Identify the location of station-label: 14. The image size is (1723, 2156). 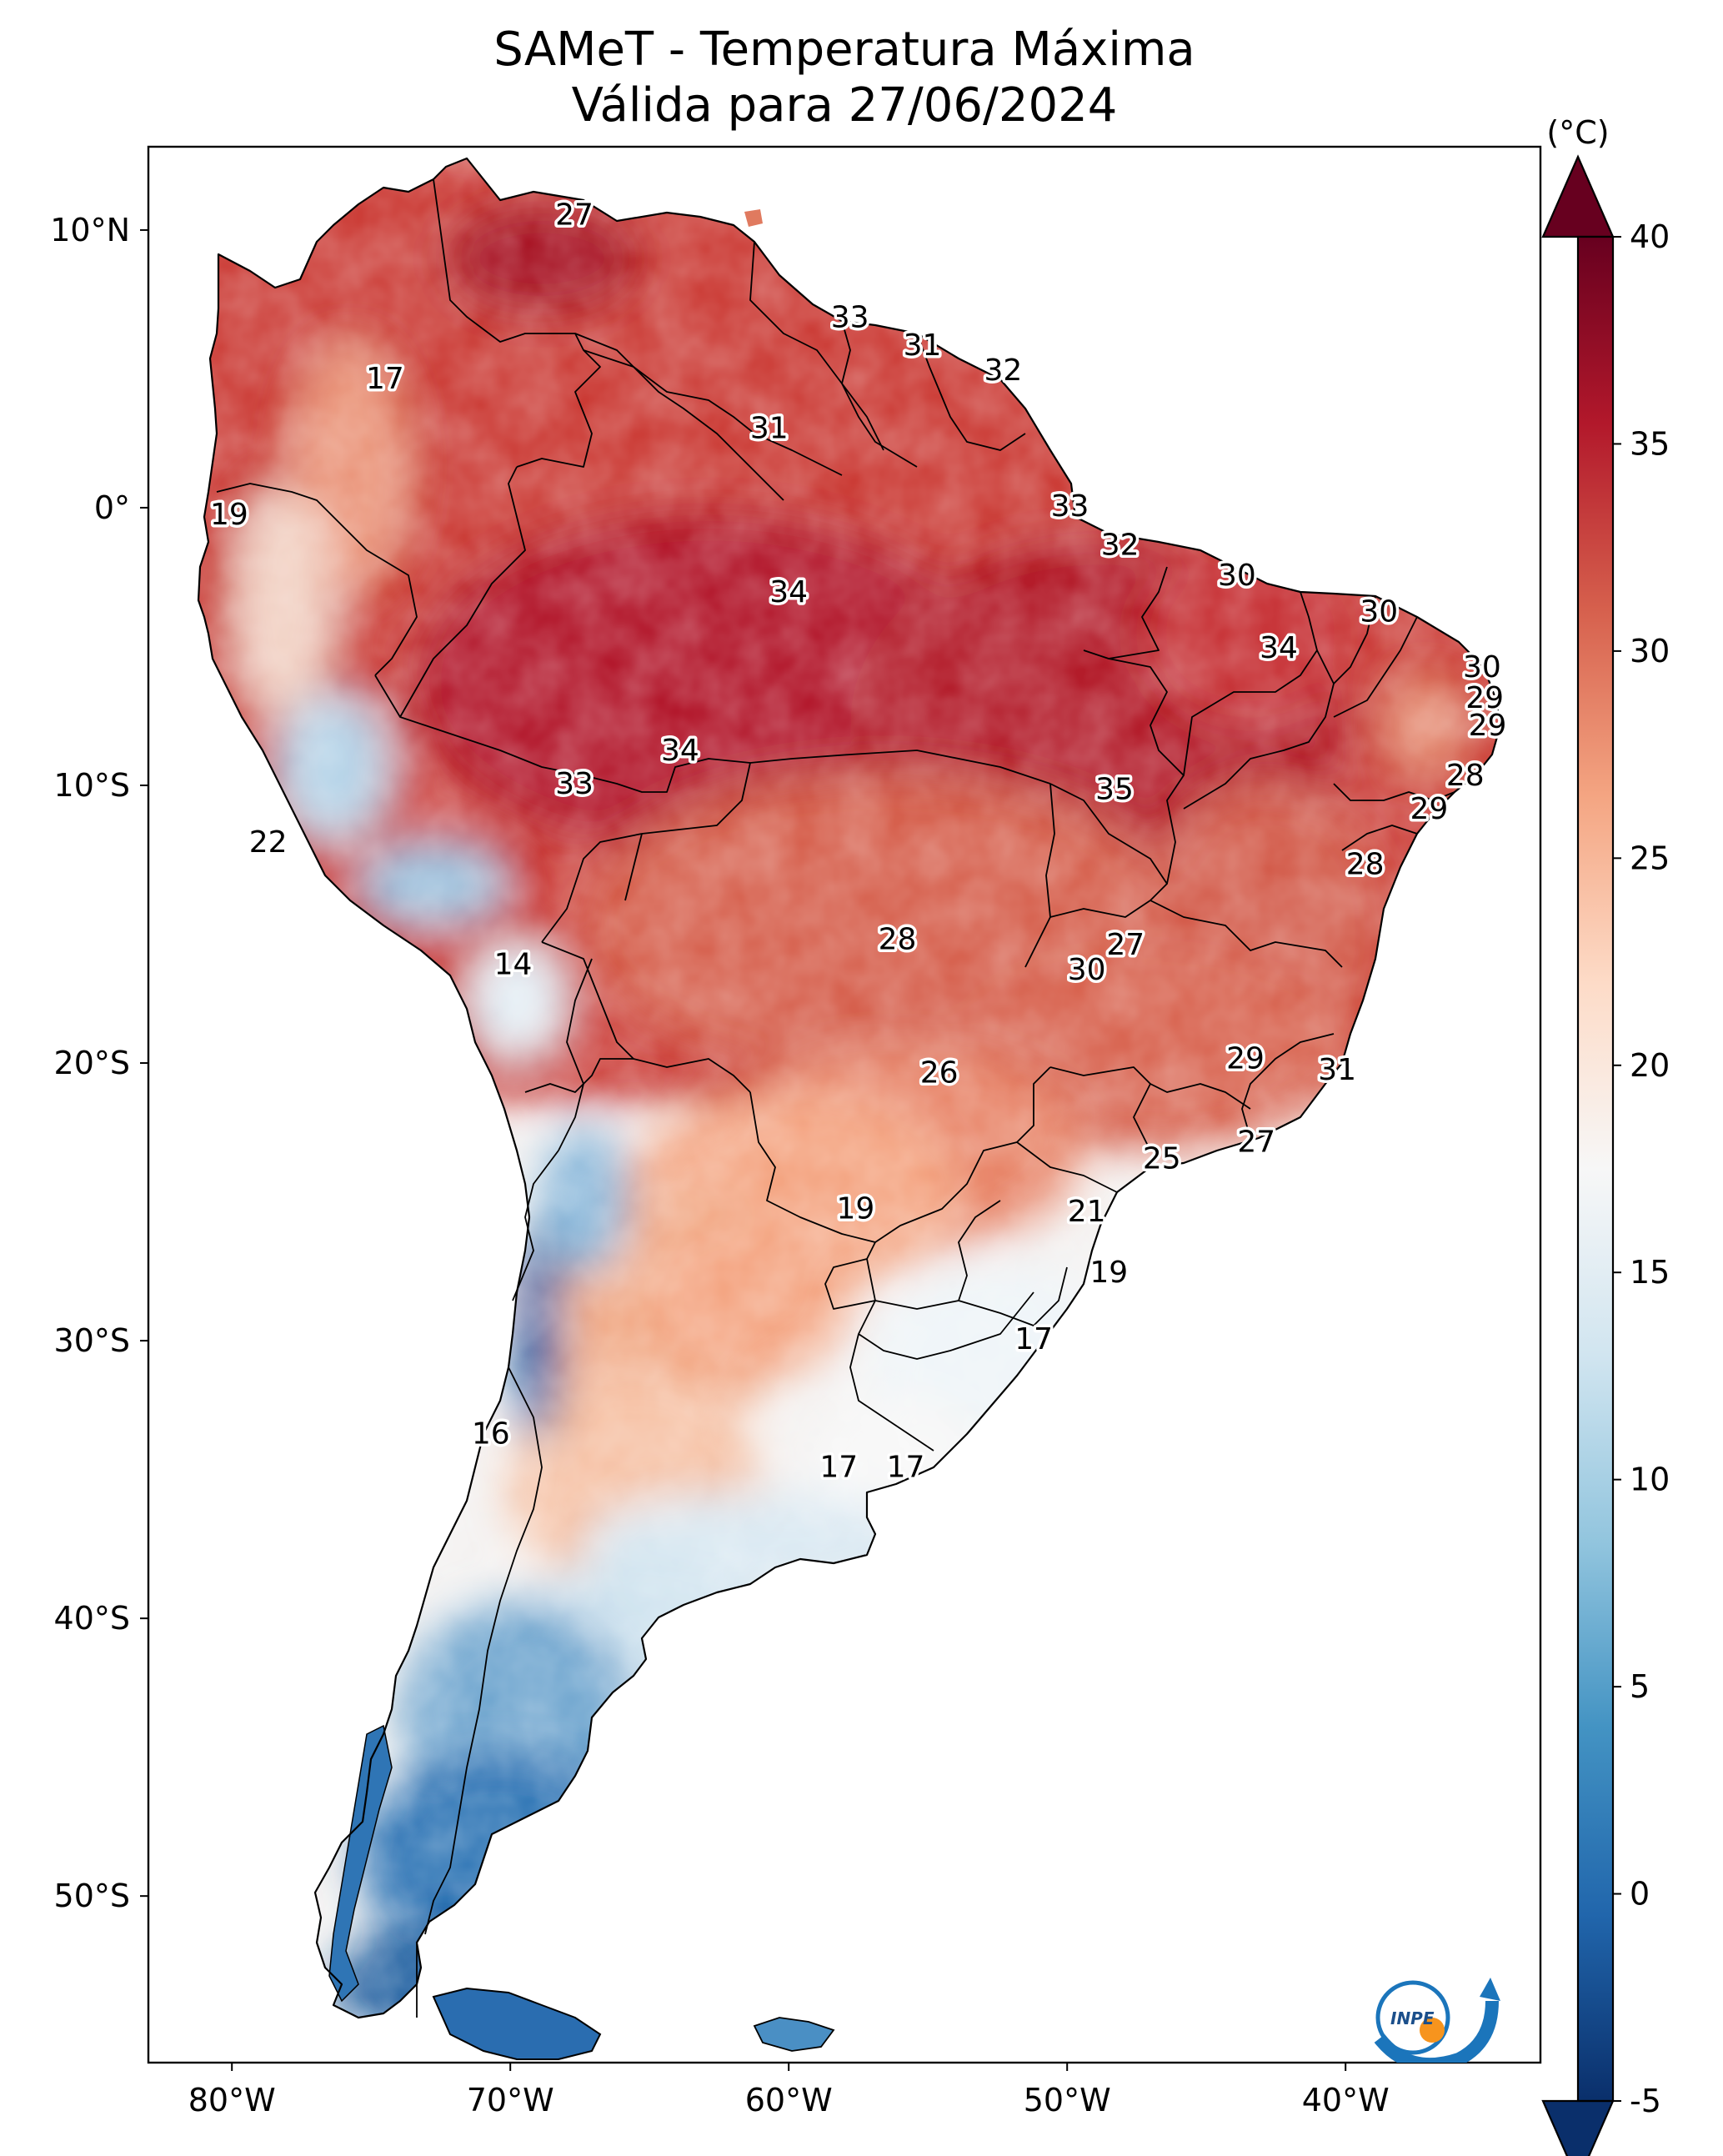
(513, 965).